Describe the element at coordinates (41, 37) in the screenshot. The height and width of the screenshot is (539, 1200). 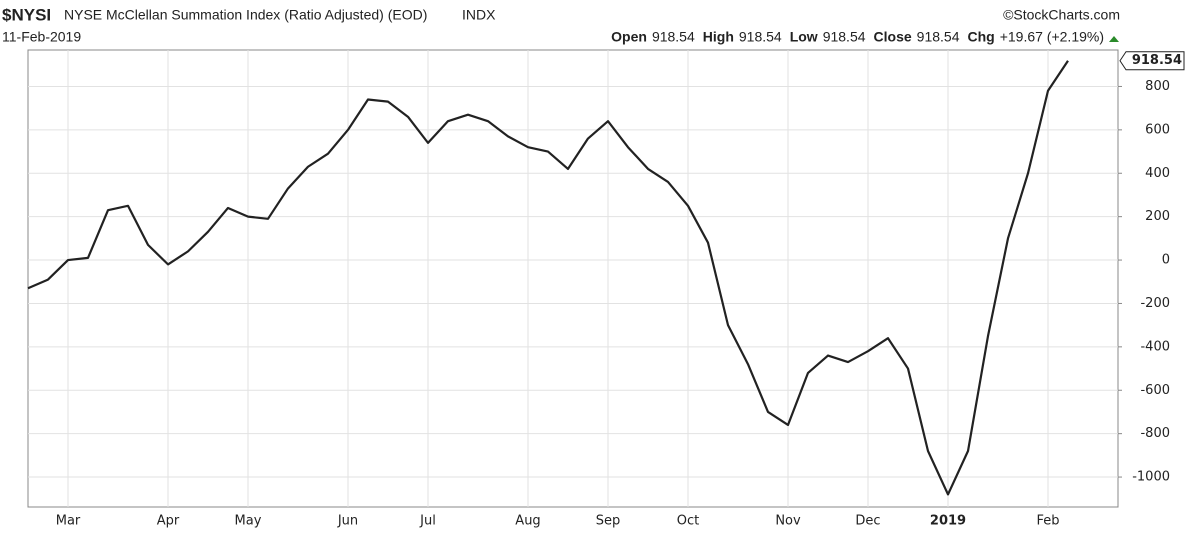
I see `date: 11-Feb-2019` at that location.